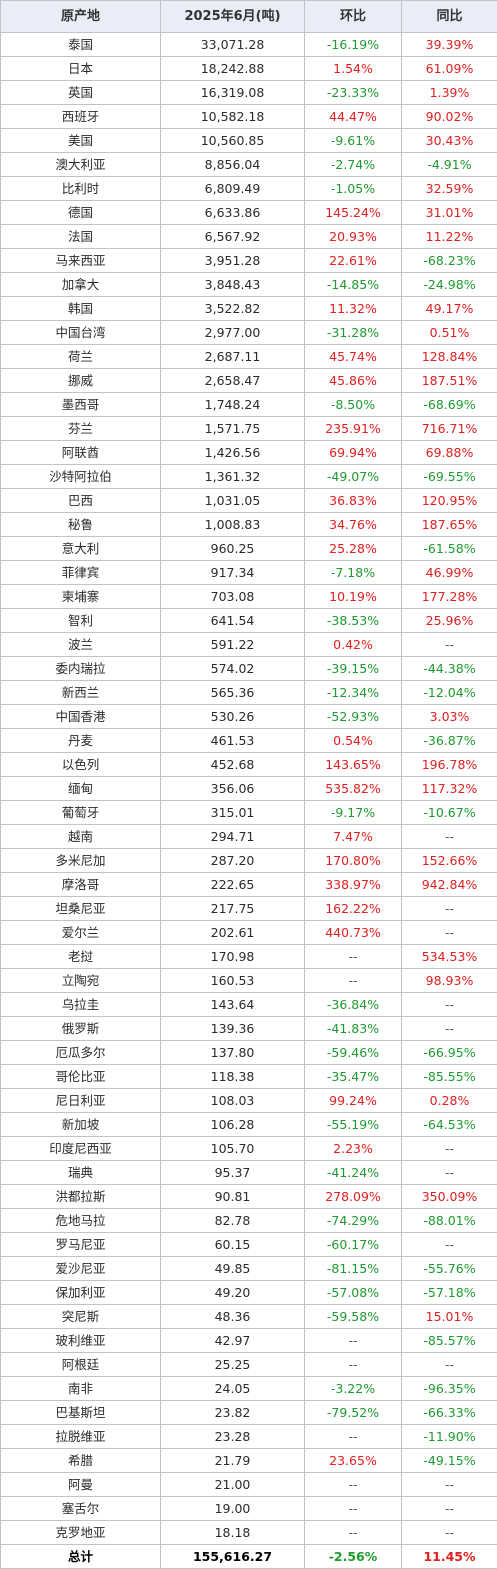 This screenshot has height=1569, width=497. Describe the element at coordinates (449, 1389) in the screenshot. I see `cell-yoy: -96.35%` at that location.